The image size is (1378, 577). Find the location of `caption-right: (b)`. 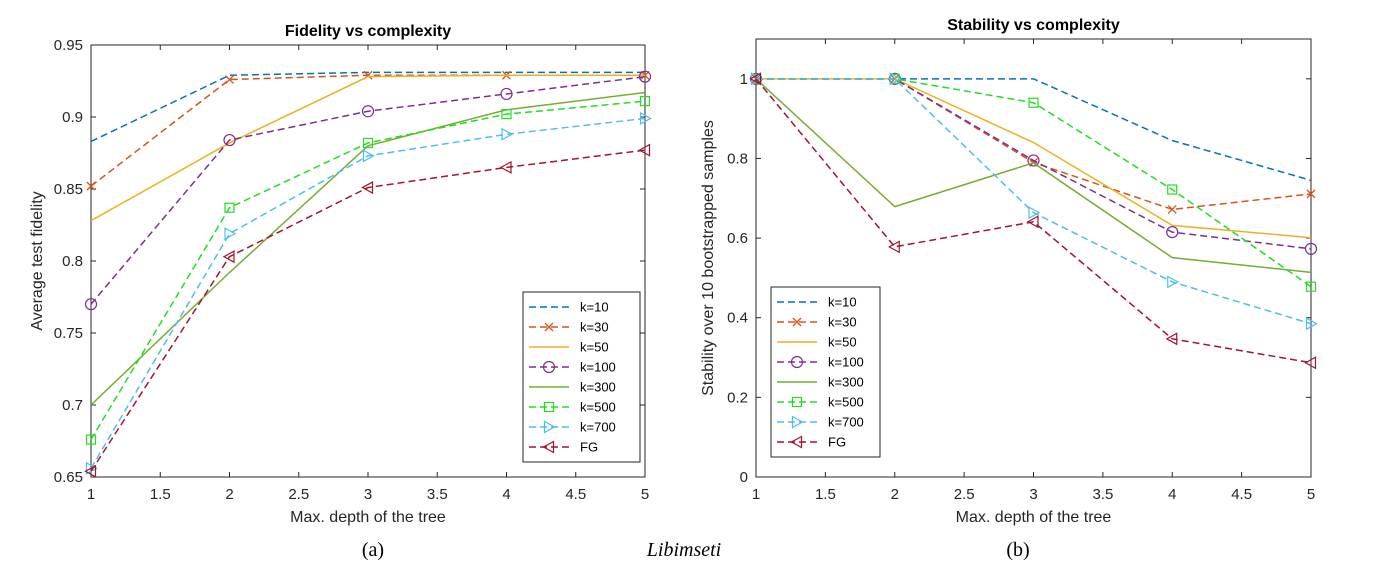

caption-right: (b) is located at coordinates (1017, 550).